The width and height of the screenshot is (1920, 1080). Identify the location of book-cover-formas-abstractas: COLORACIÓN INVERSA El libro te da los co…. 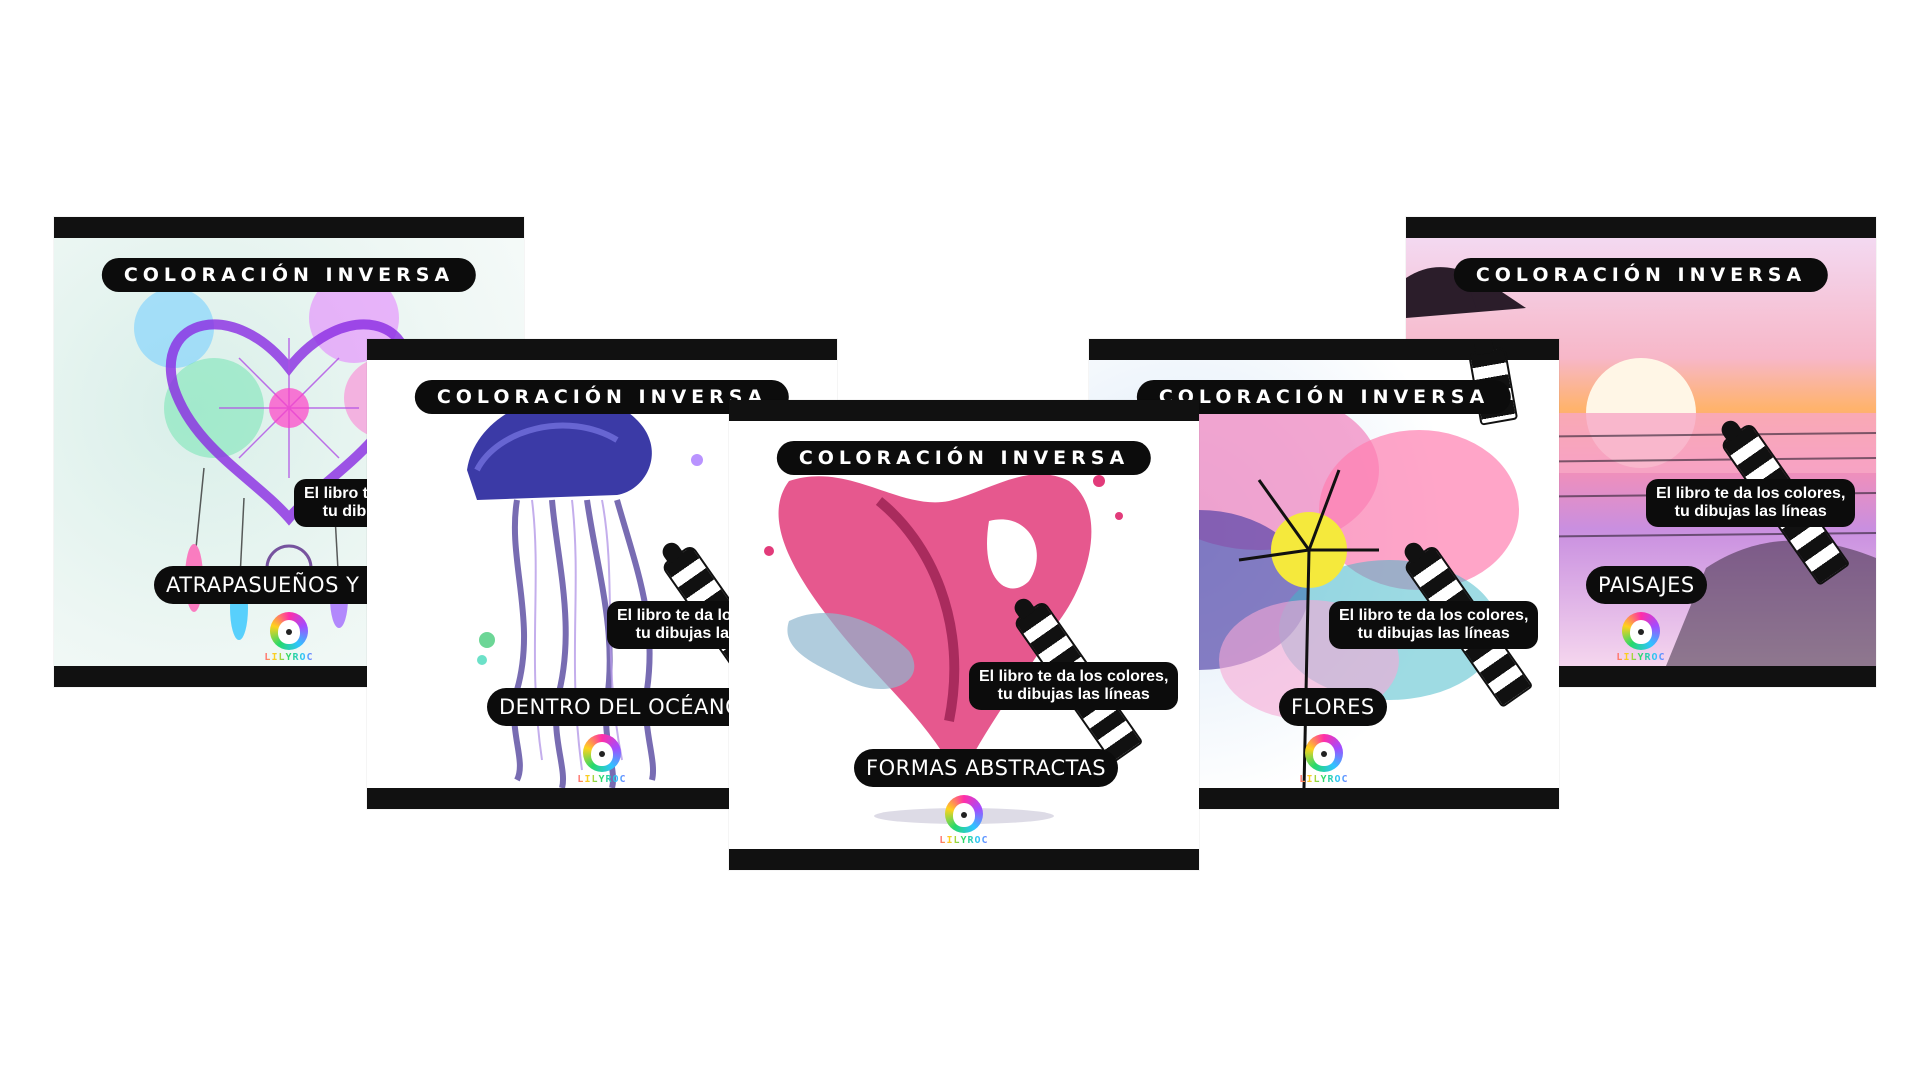
(964, 635).